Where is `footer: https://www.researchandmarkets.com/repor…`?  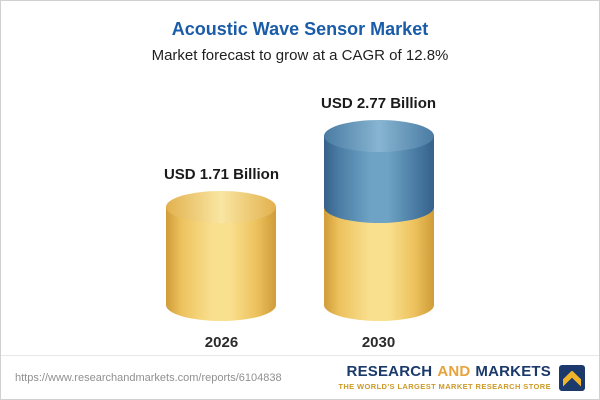 footer: https://www.researchandmarkets.com/repor… is located at coordinates (300, 377).